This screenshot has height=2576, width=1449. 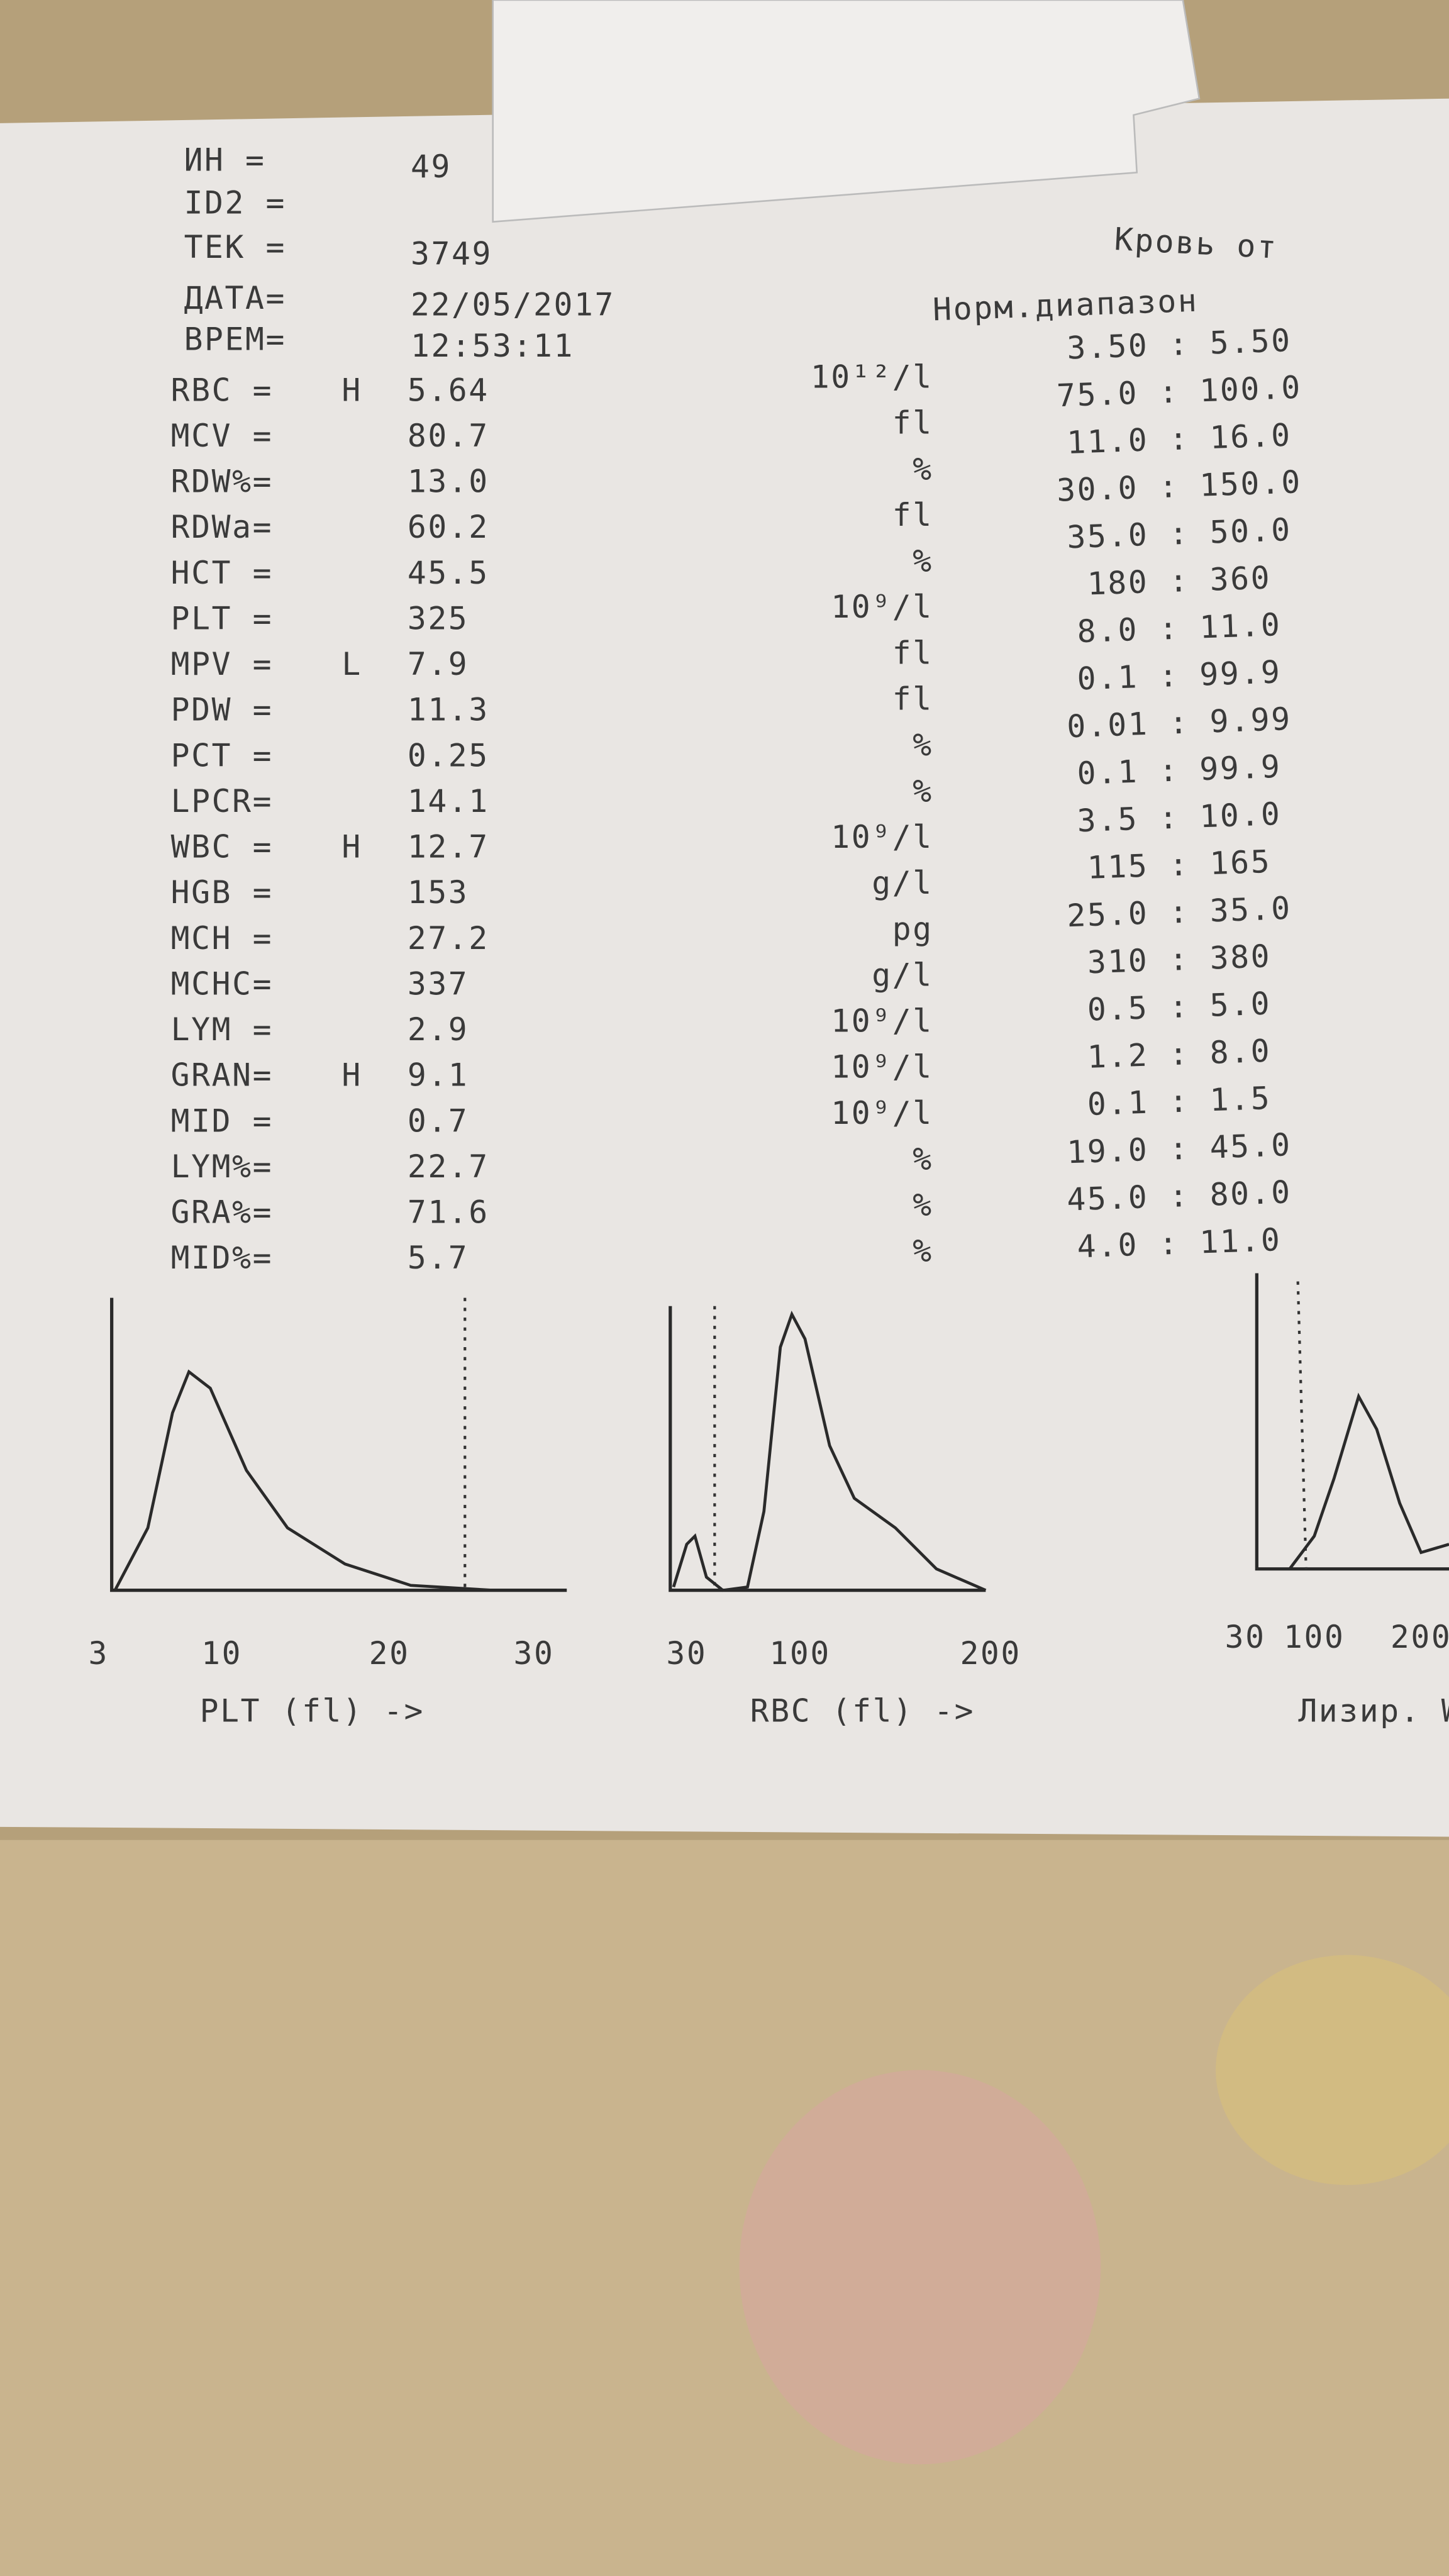 I want to click on result-label: HGB =, so click(x=222, y=892).